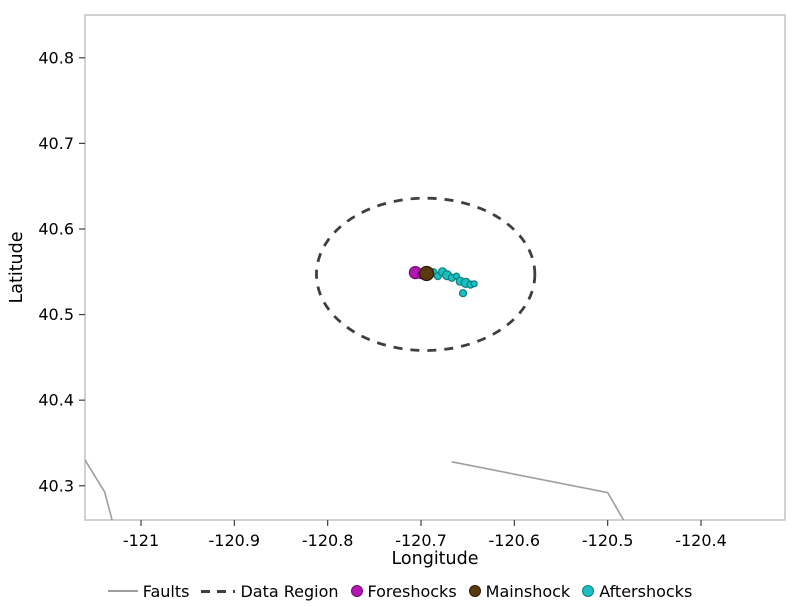 The width and height of the screenshot is (800, 607). I want to click on legend-item-mainshock: Mainshock, so click(519, 591).